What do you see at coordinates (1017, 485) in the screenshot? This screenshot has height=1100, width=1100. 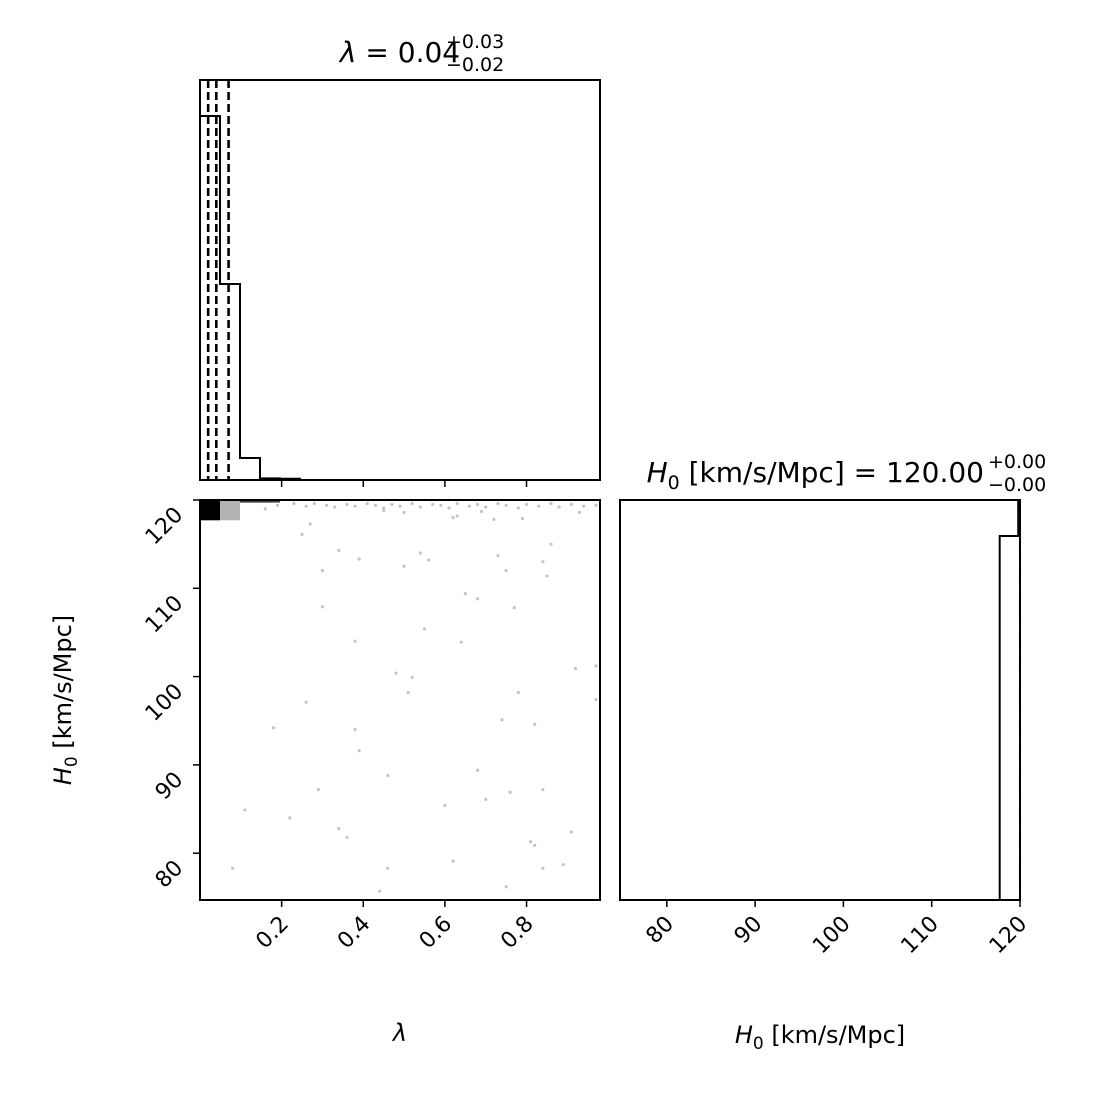 I see `h0-title-minus-error: −0.00` at bounding box center [1017, 485].